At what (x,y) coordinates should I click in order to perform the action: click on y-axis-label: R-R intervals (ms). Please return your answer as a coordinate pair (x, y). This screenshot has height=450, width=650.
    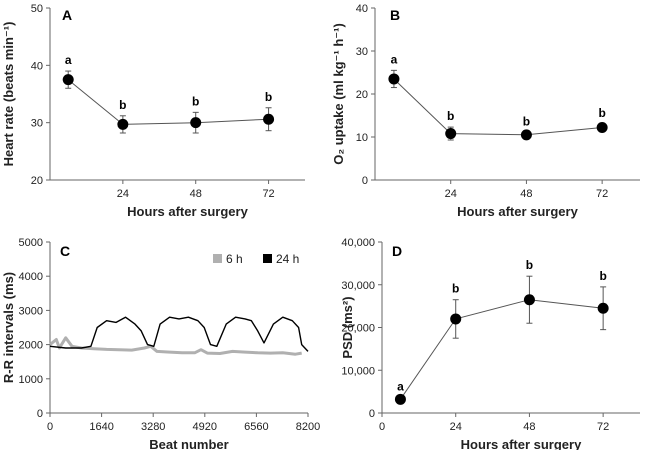
    Looking at the image, I should click on (8, 327).